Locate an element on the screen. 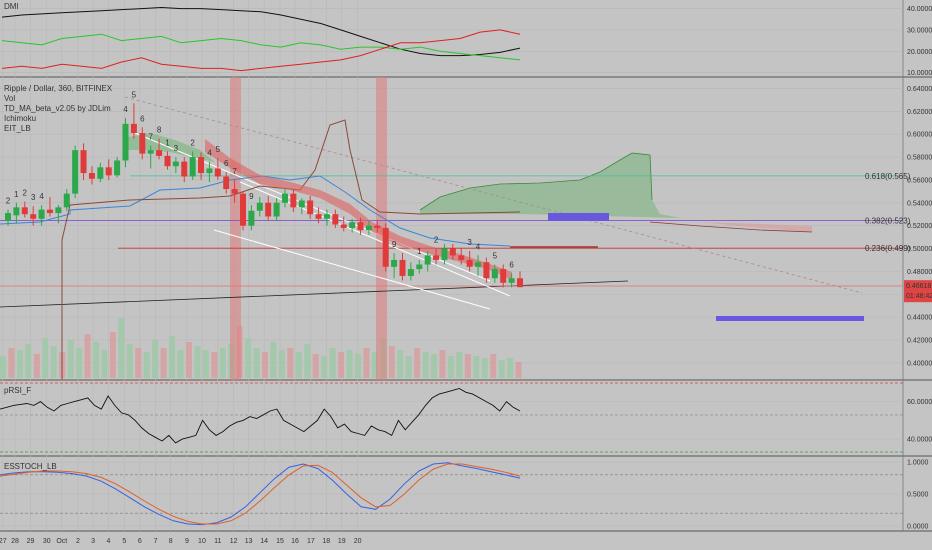  x-tick-label: 4 is located at coordinates (109, 541).